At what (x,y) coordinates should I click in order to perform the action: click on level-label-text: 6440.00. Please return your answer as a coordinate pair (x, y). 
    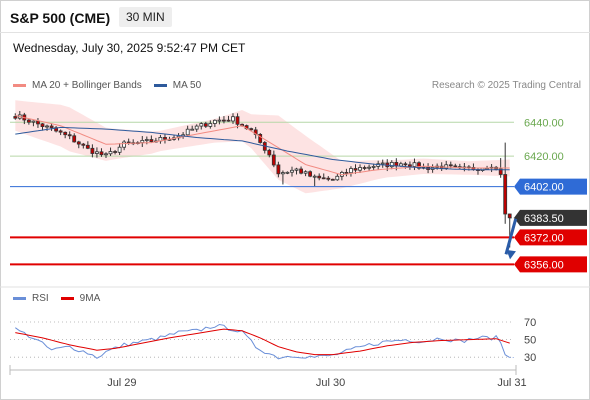
    Looking at the image, I should click on (544, 123).